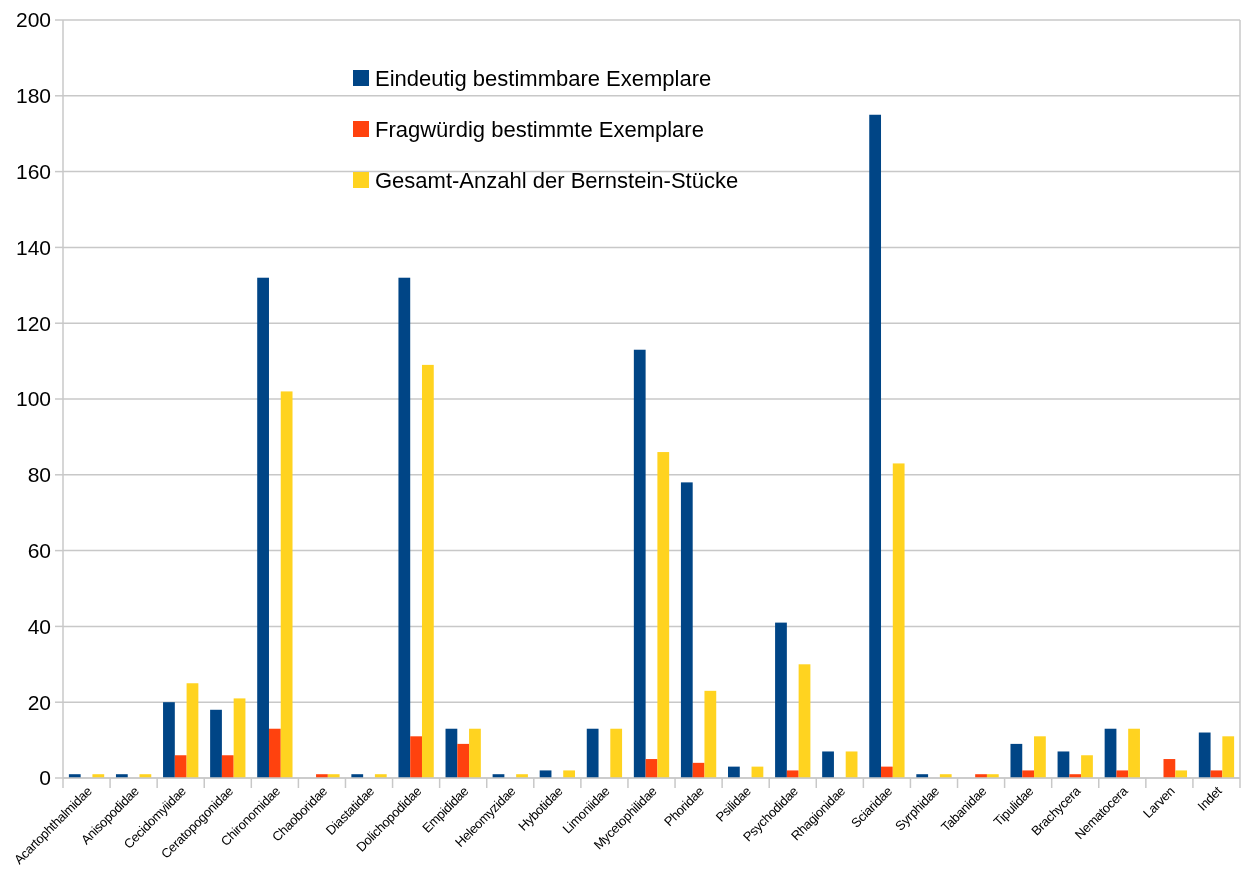 This screenshot has height=896, width=1247. Describe the element at coordinates (33, 96) in the screenshot. I see `y-tick-label: 180` at that location.